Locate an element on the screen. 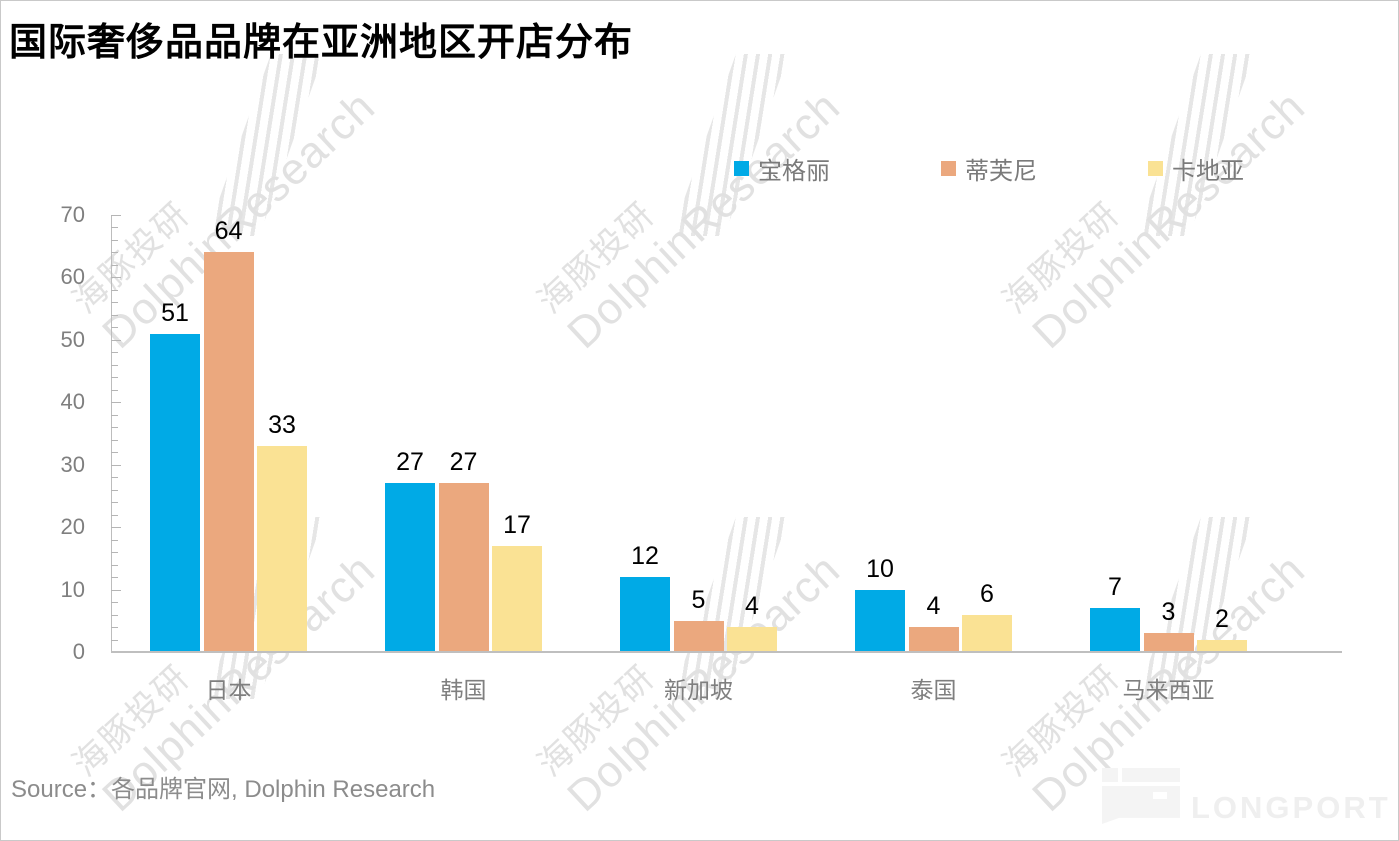 This screenshot has height=841, width=1399. y-tick-label: 70 is located at coordinates (72, 214).